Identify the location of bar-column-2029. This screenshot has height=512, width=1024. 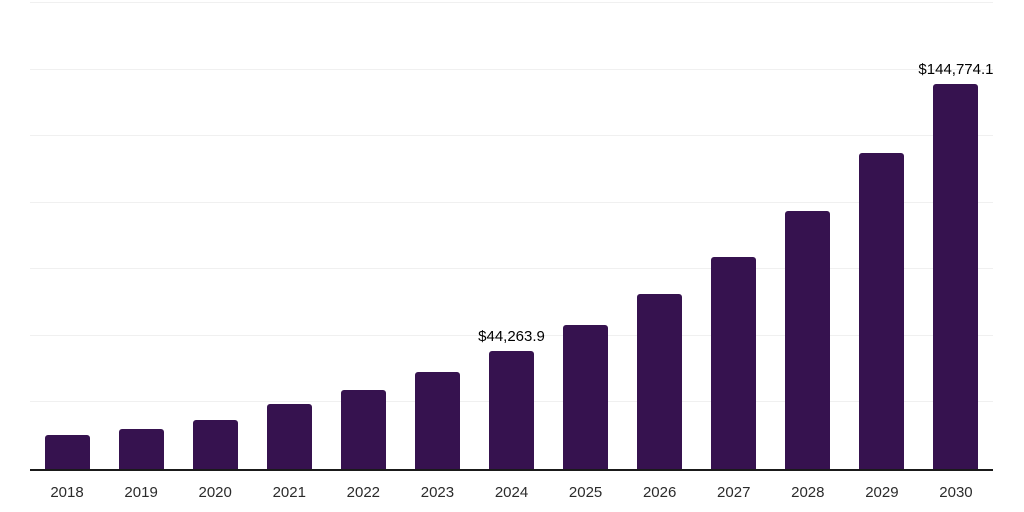
(882, 234).